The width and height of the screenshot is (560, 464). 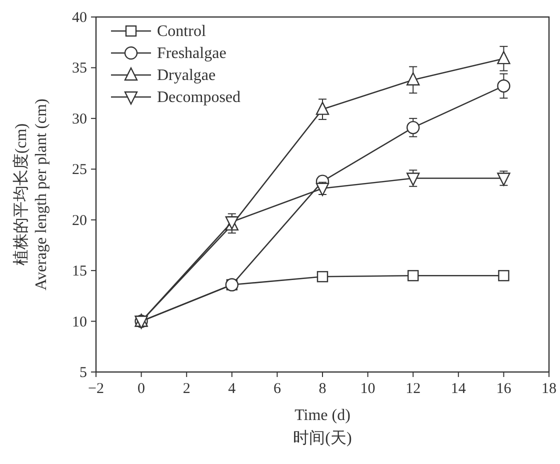 What do you see at coordinates (458, 389) in the screenshot?
I see `x-tick-label: 14` at bounding box center [458, 389].